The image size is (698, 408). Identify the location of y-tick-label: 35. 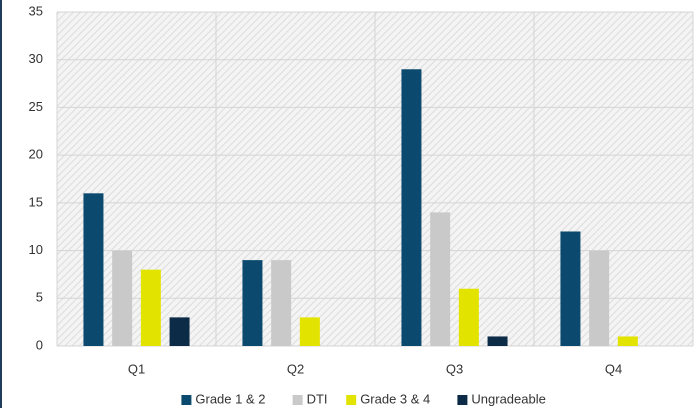
(36, 10).